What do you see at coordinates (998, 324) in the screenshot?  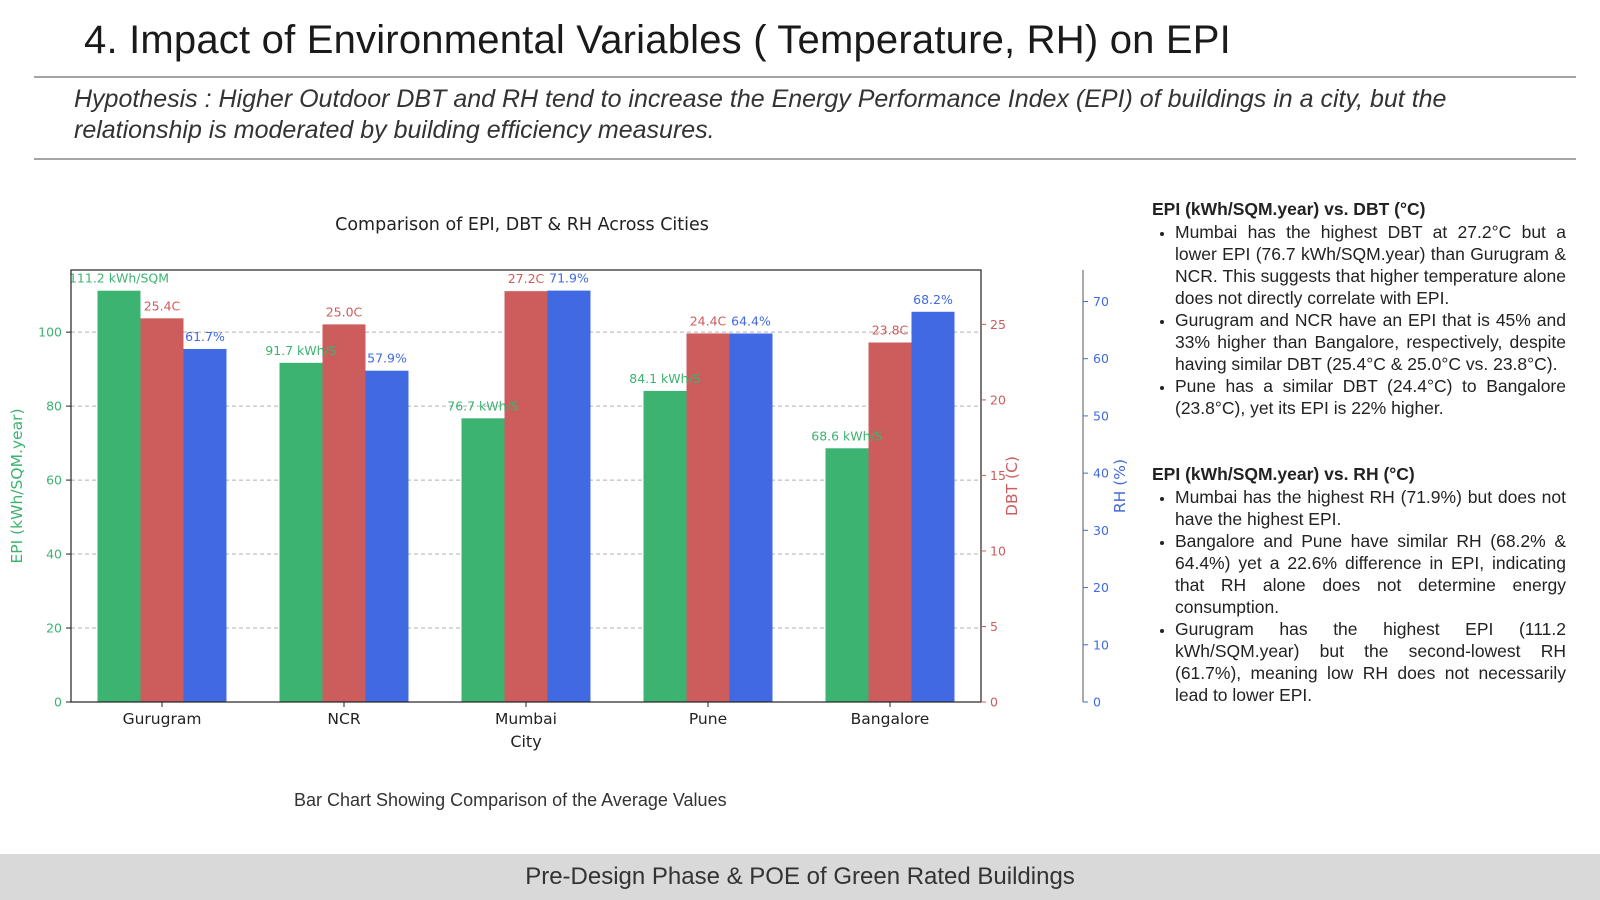 I see `y-tick-label-dbt: 25` at bounding box center [998, 324].